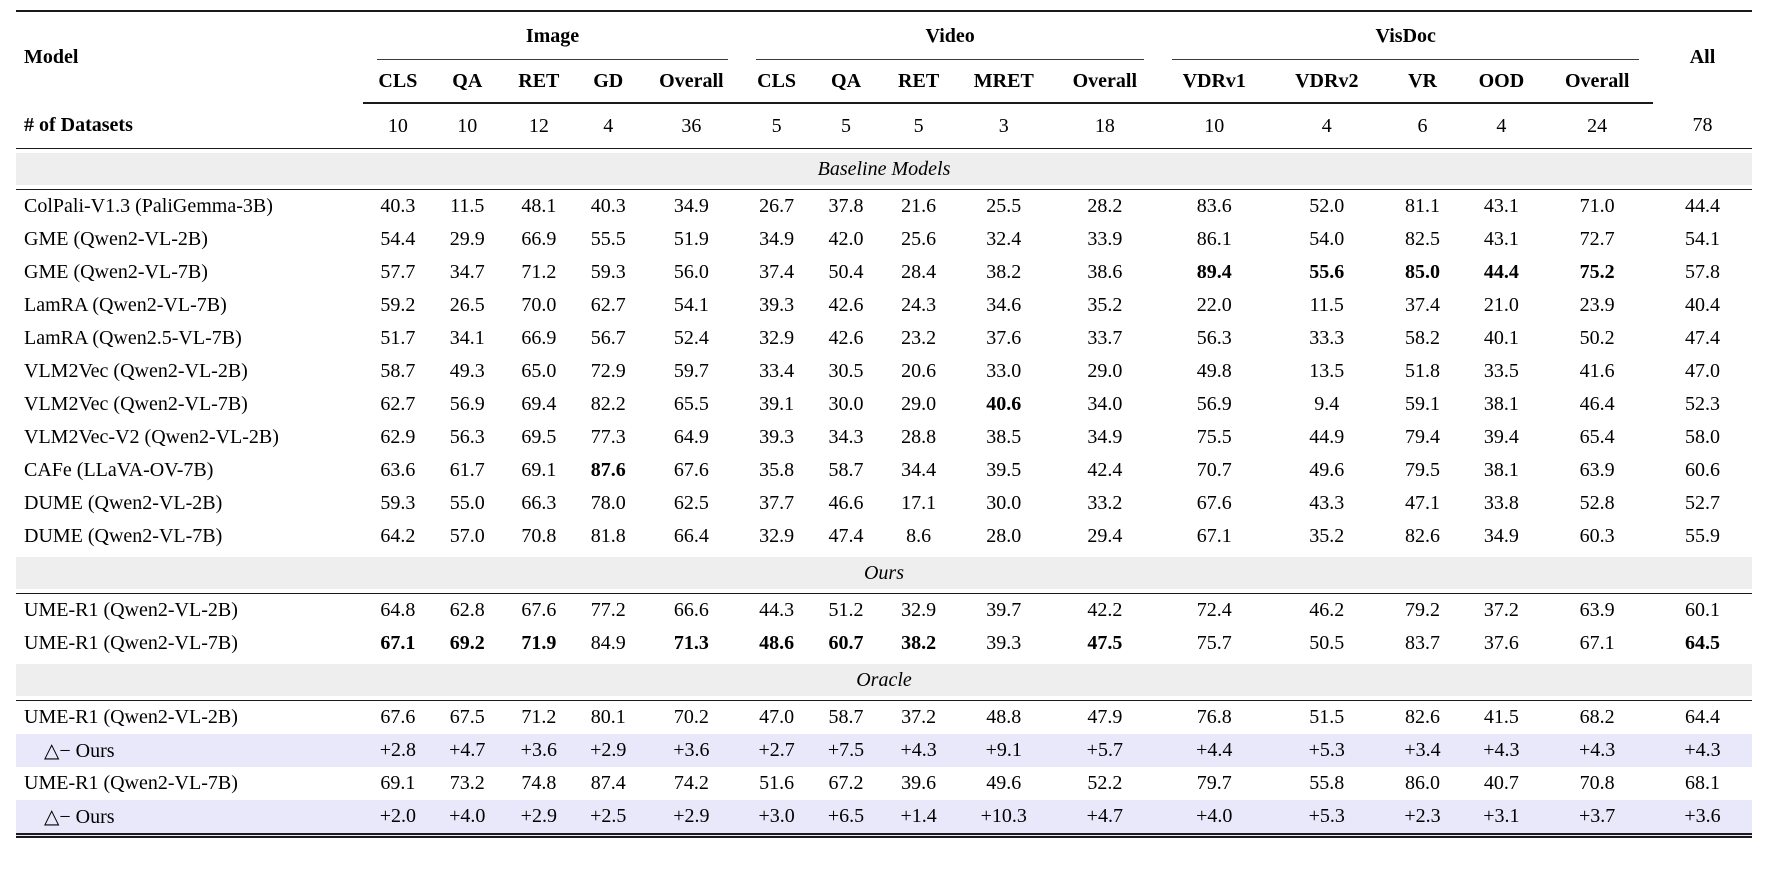  What do you see at coordinates (1004, 503) in the screenshot?
I see `score-cell: 30.0` at bounding box center [1004, 503].